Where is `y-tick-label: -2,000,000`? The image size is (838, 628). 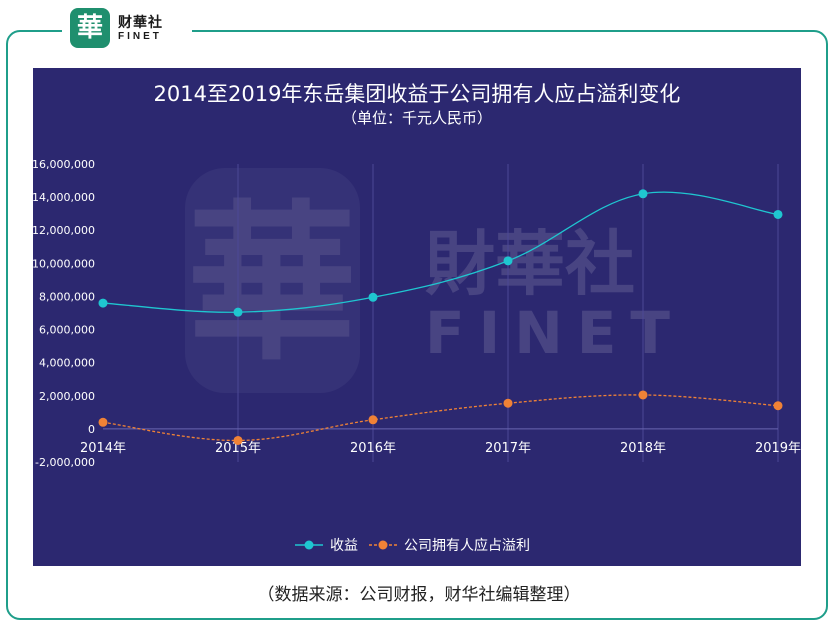
y-tick-label: -2,000,000 is located at coordinates (65, 462).